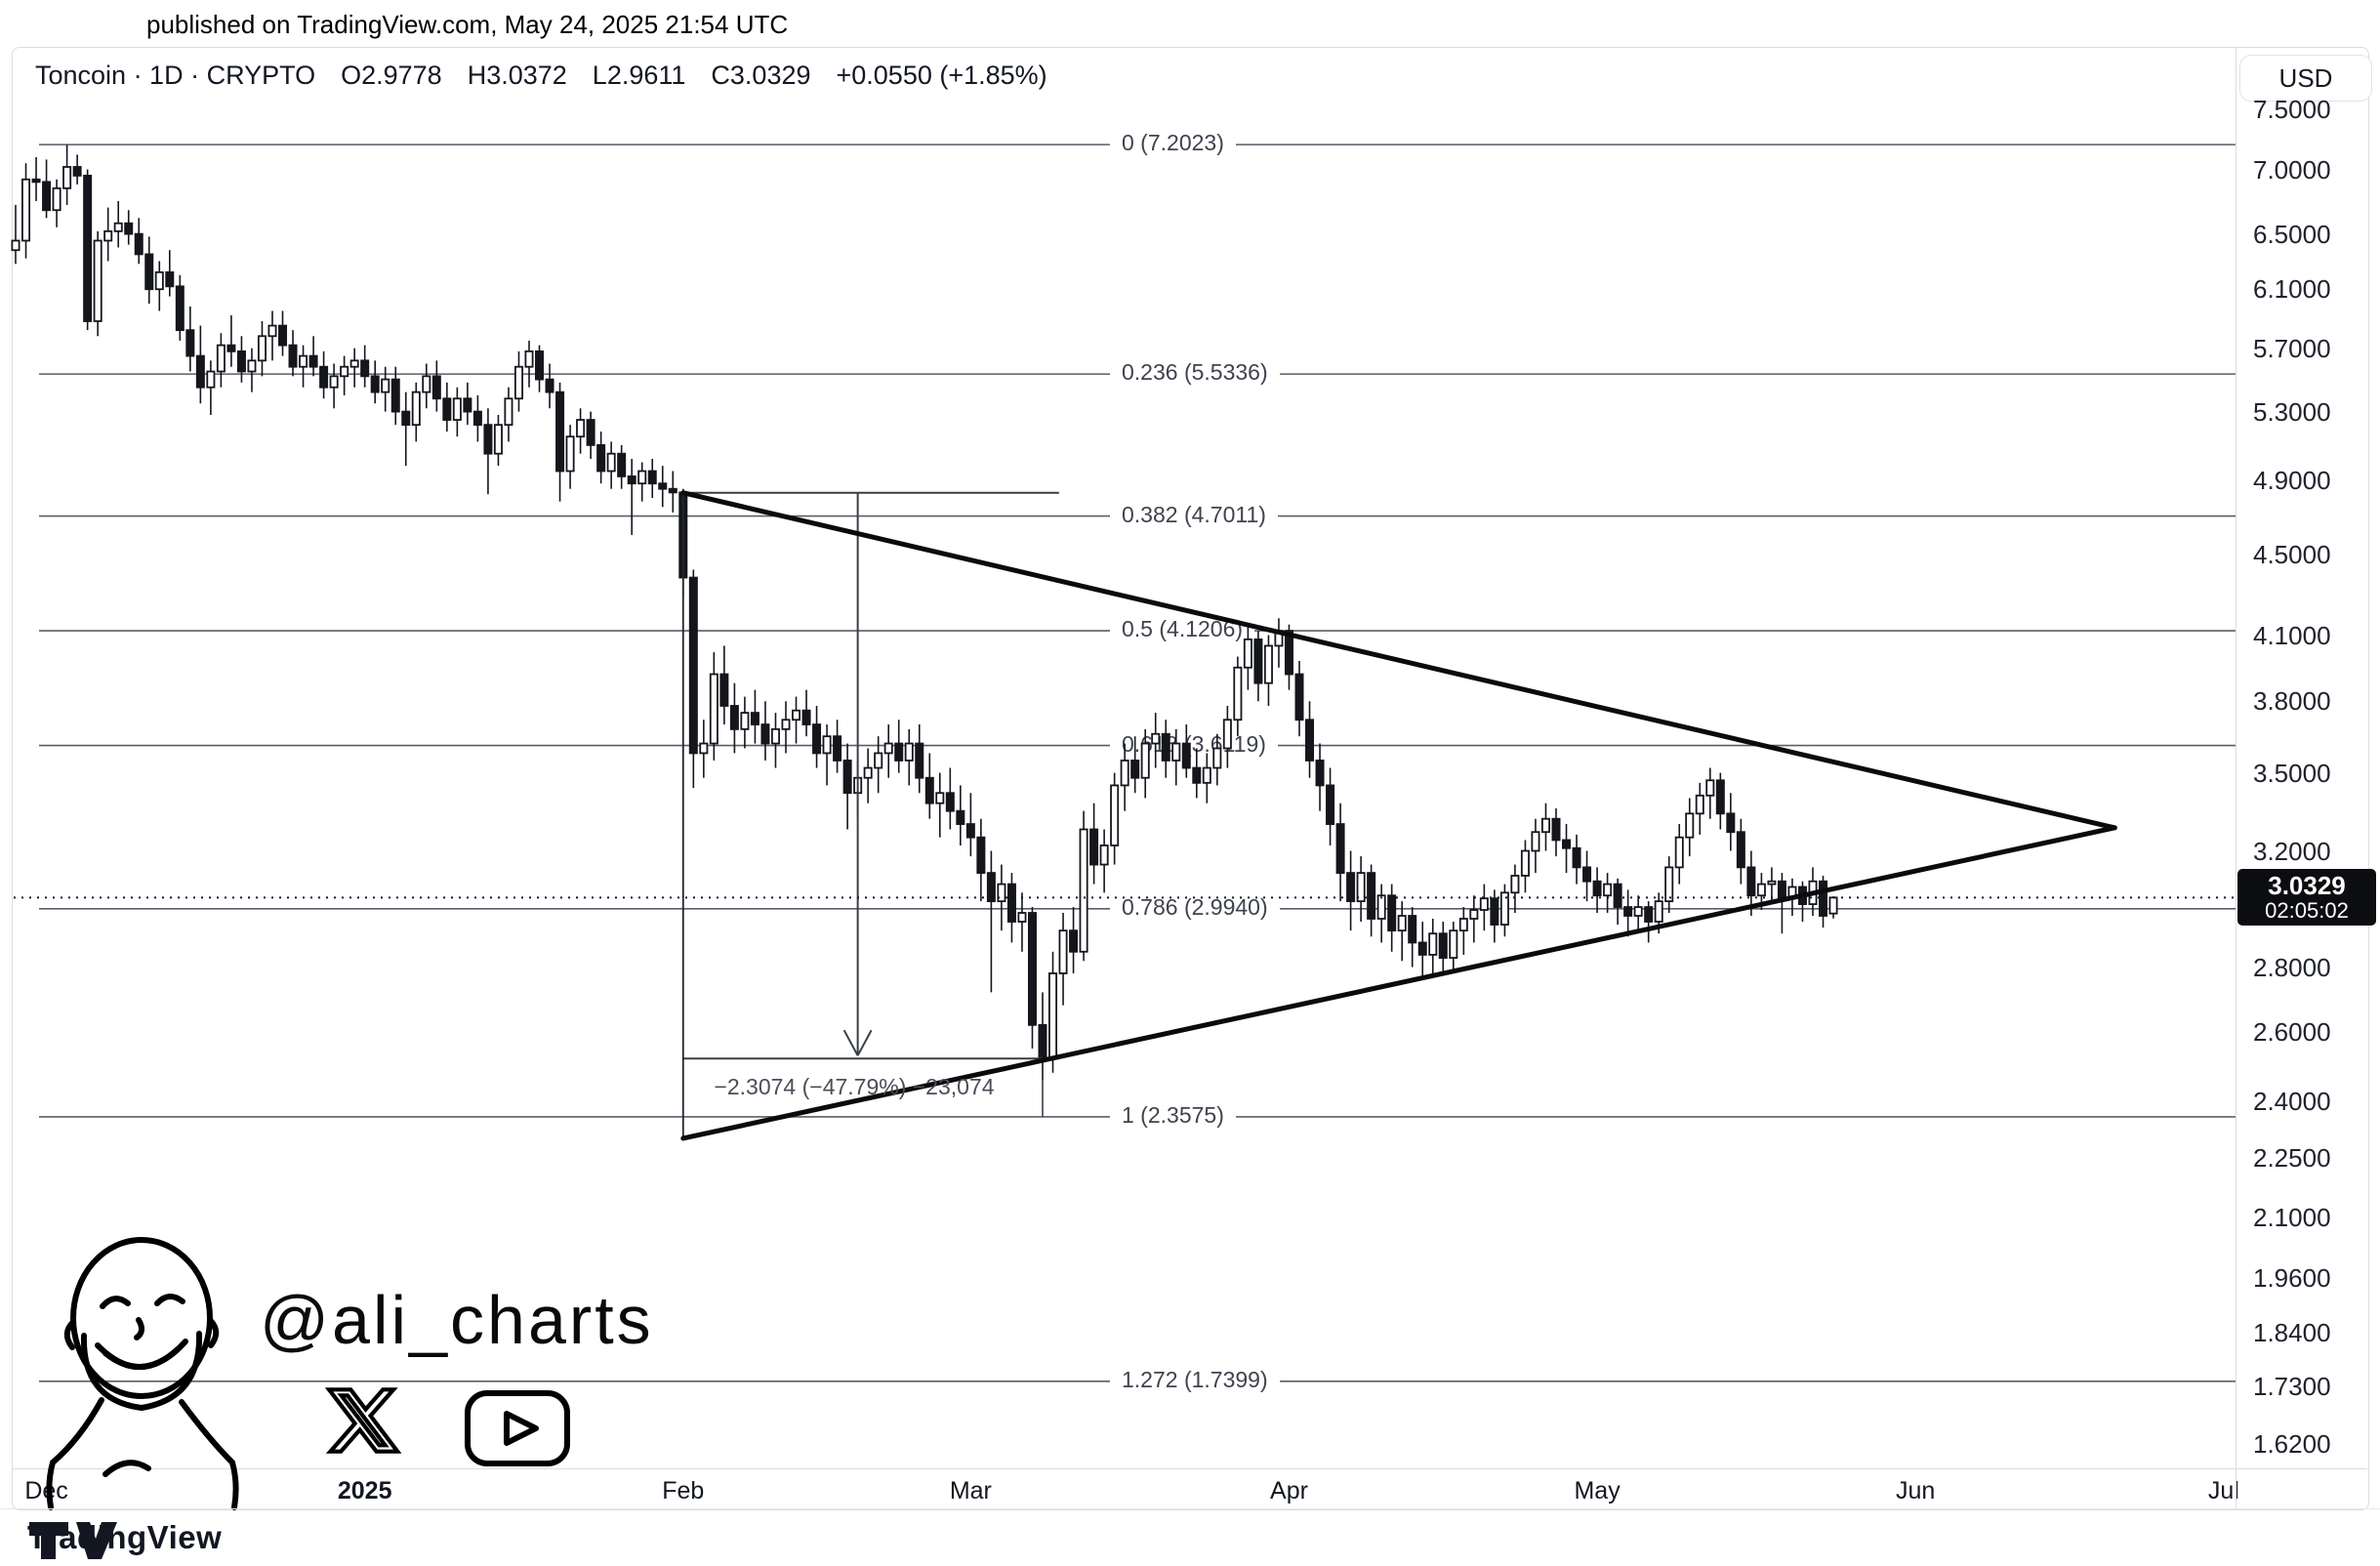 Image resolution: width=2380 pixels, height=1566 pixels. Describe the element at coordinates (2292, 109) in the screenshot. I see `price-tick: 7.5000` at that location.